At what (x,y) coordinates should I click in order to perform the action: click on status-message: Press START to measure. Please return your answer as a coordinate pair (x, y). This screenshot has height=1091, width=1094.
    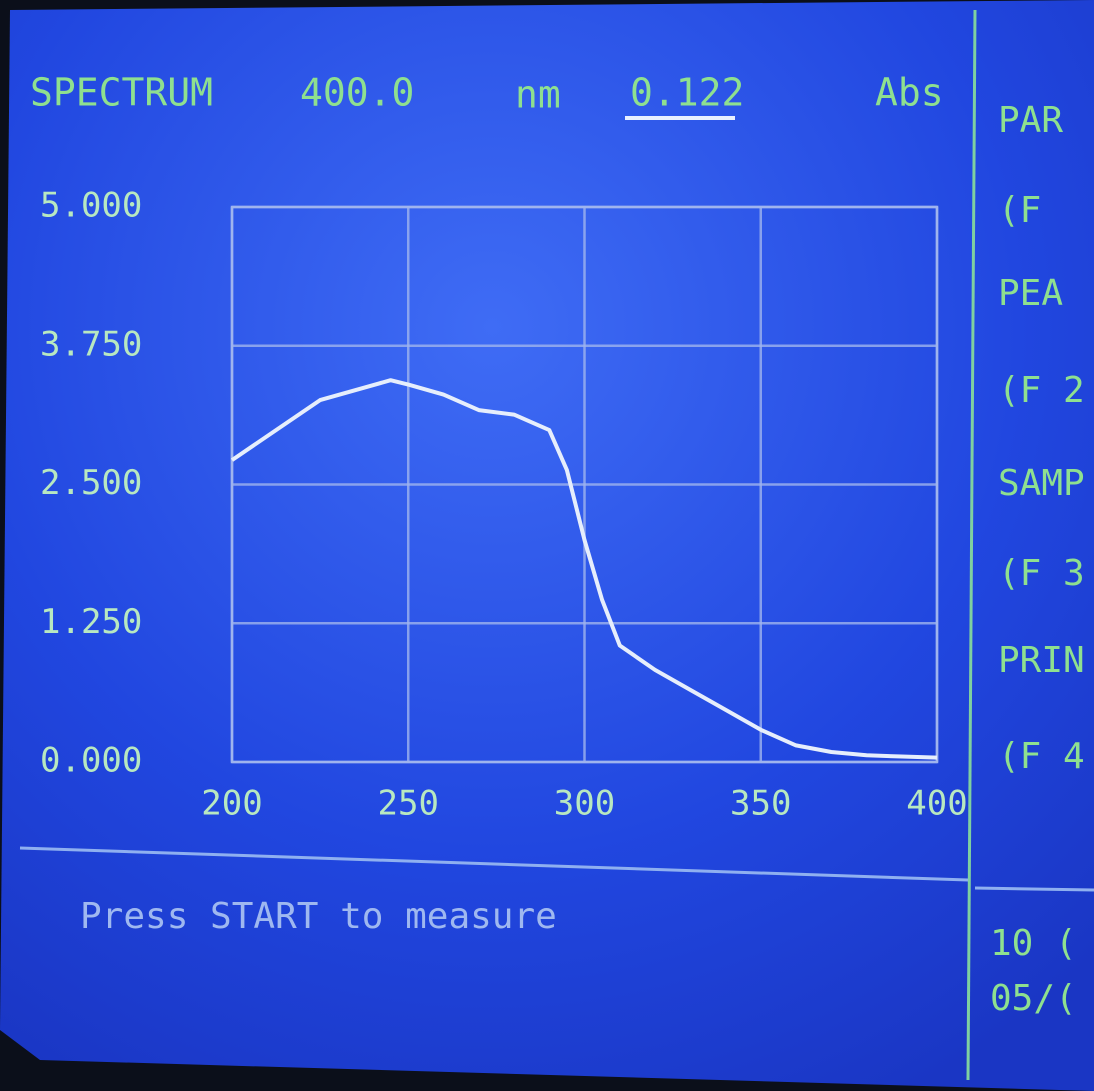
    Looking at the image, I should click on (318, 916).